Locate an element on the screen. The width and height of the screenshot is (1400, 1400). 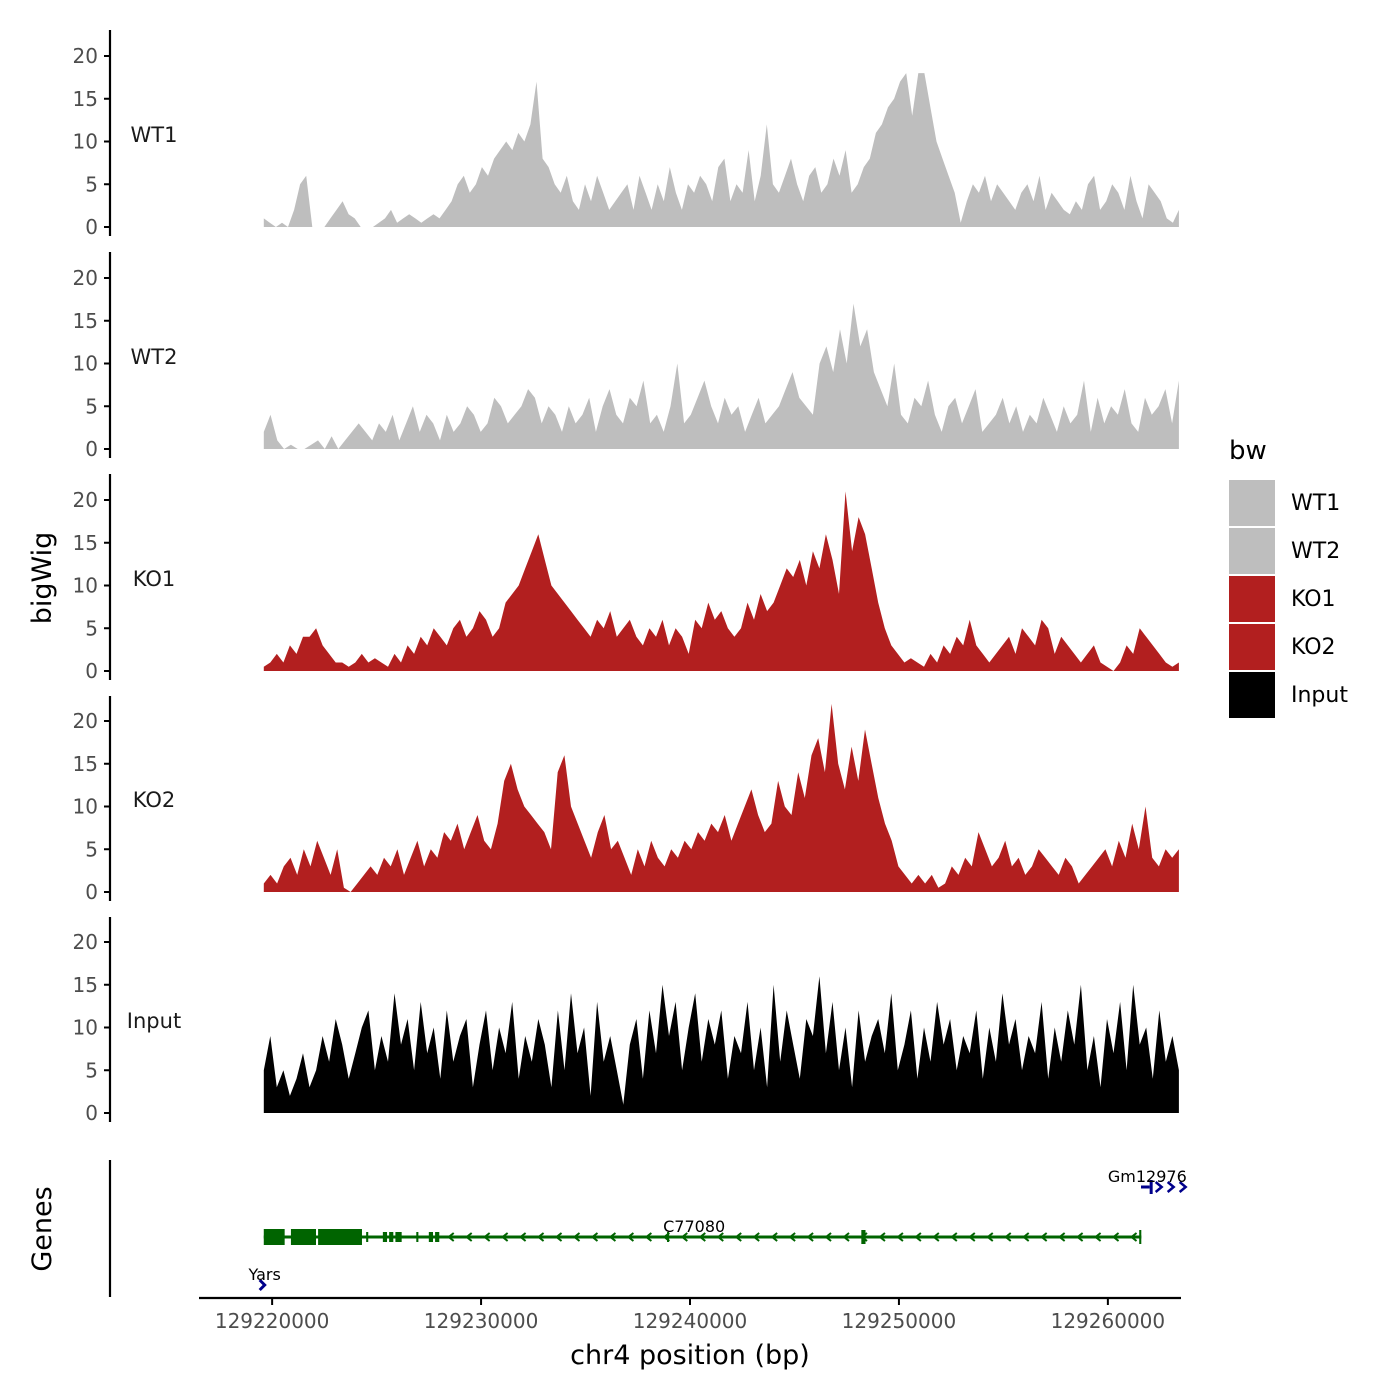
legend-label-wt1: WT1 is located at coordinates (1315, 503).